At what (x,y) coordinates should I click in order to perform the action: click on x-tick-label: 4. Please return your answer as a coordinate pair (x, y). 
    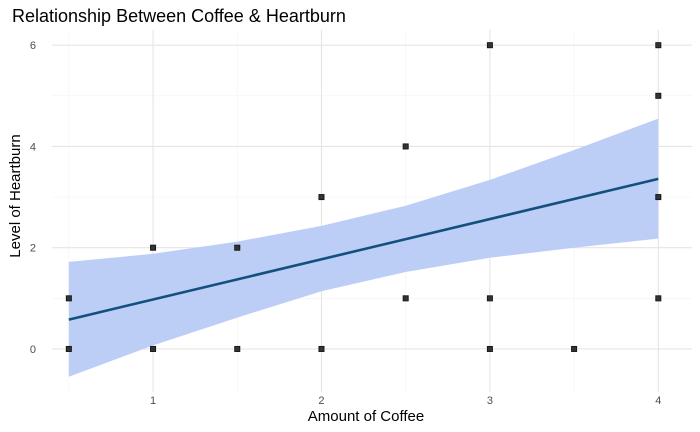
    Looking at the image, I should click on (658, 401).